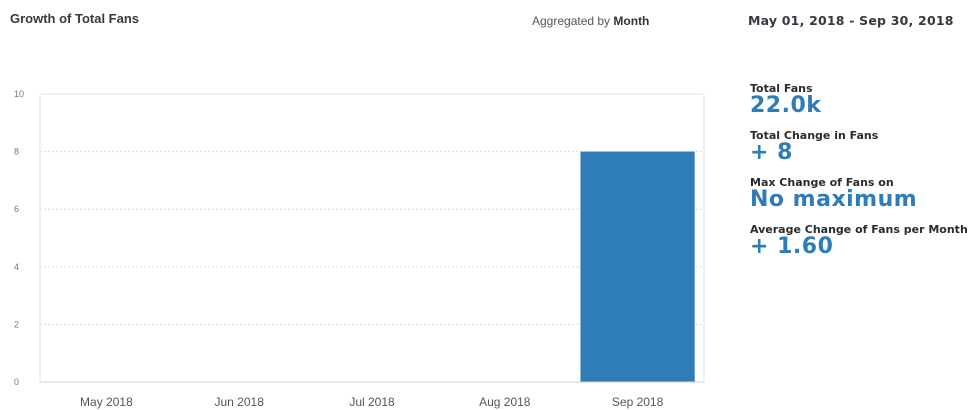 The image size is (976, 410). I want to click on chart-bars, so click(637, 266).